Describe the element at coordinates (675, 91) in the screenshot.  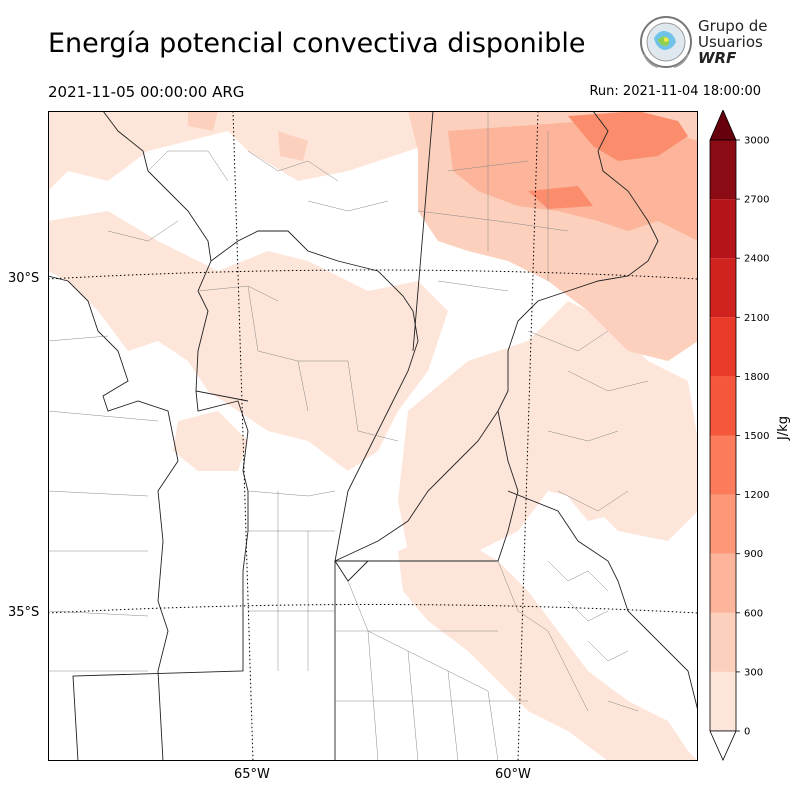
I see `run-time: Run: 2021-11-04 18:00:00` at that location.